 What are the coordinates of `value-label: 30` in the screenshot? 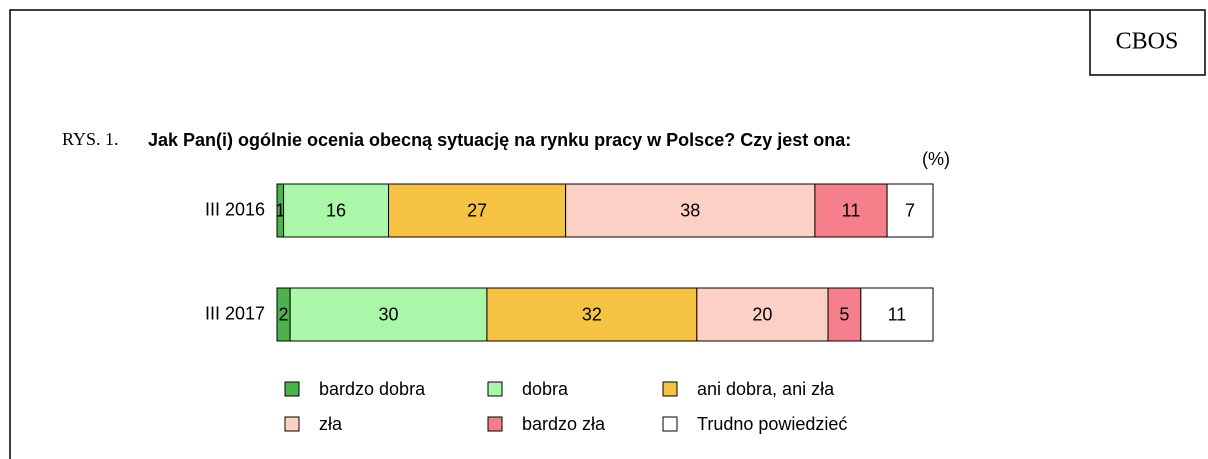 It's located at (389, 314).